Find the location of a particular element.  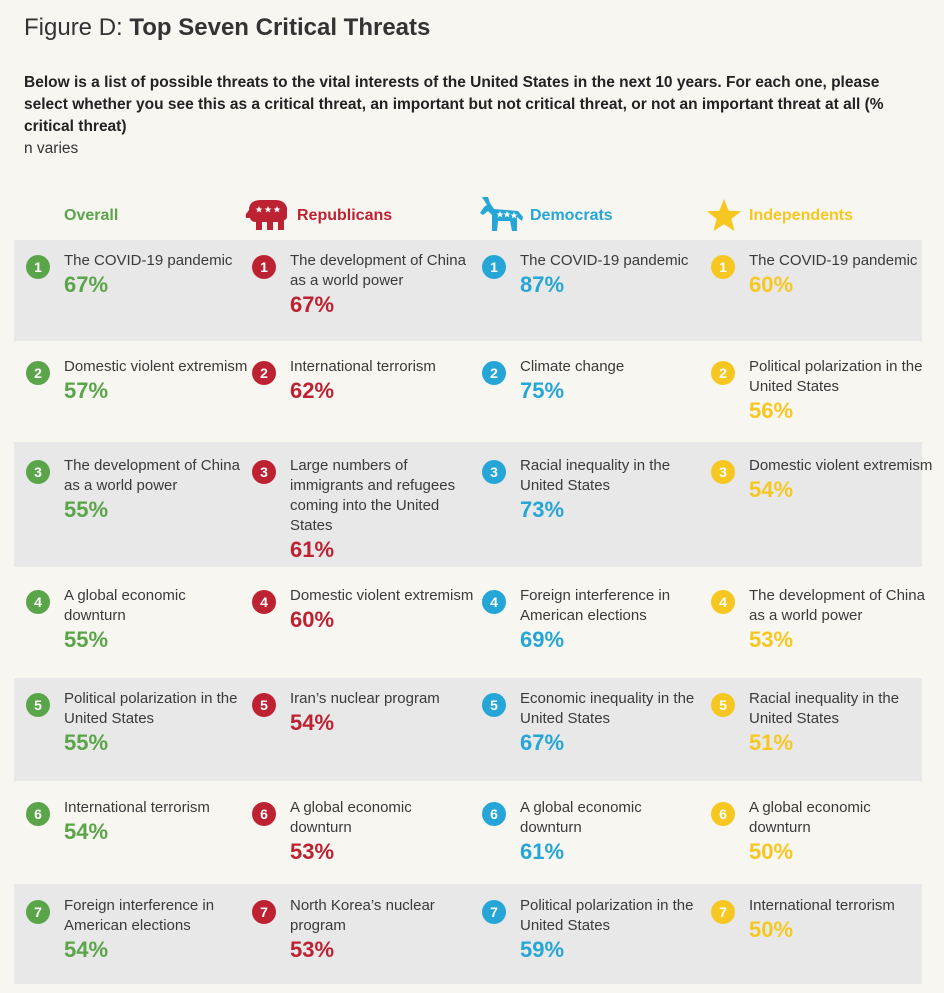

threat-percent: 75% is located at coordinates (542, 390).